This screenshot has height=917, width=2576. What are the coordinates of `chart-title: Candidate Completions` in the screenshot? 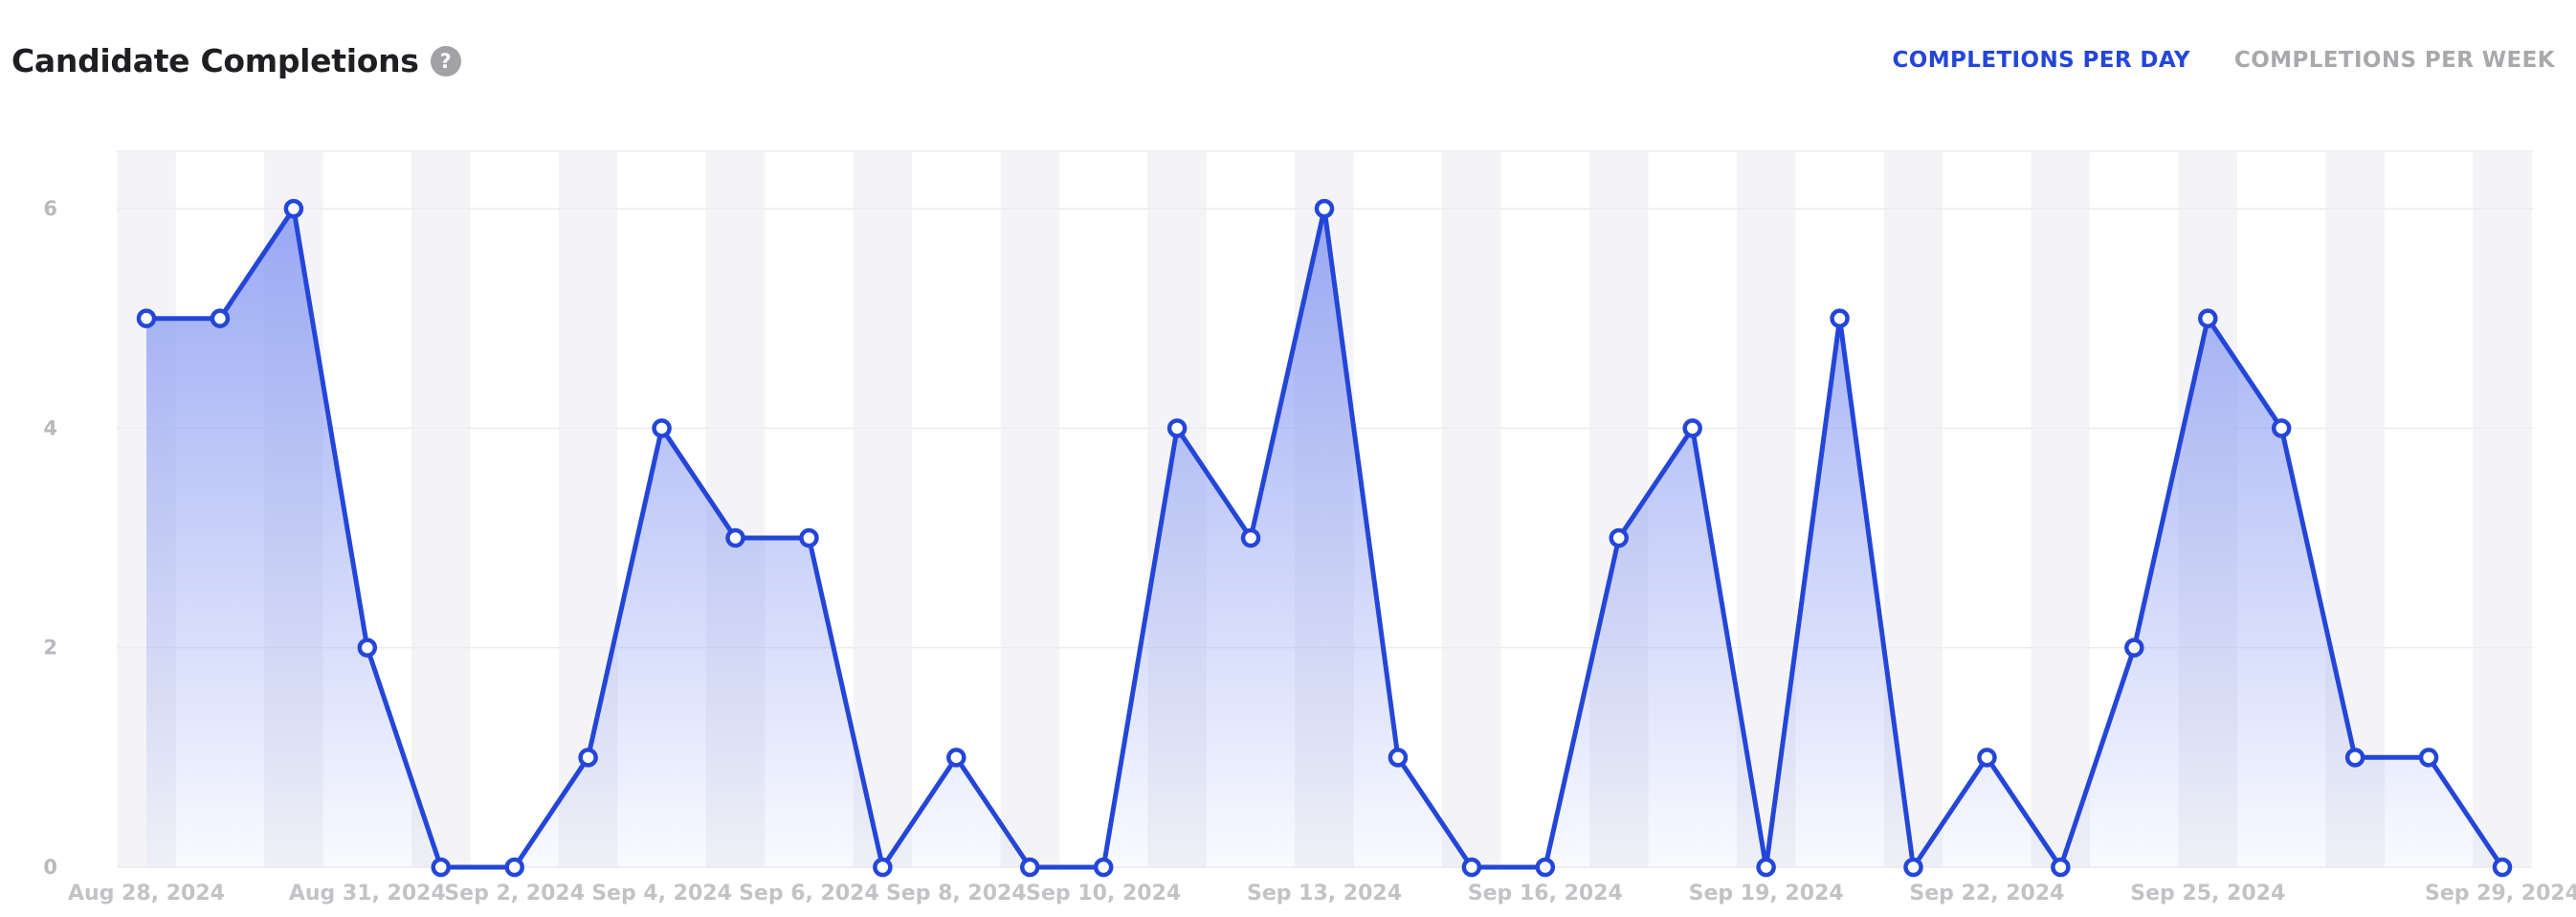 It's located at (215, 60).